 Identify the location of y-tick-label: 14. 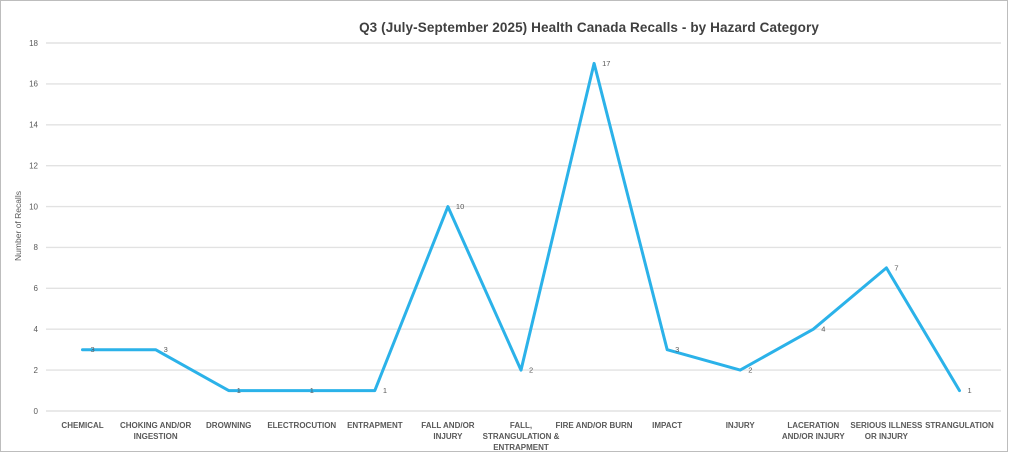
(33, 125).